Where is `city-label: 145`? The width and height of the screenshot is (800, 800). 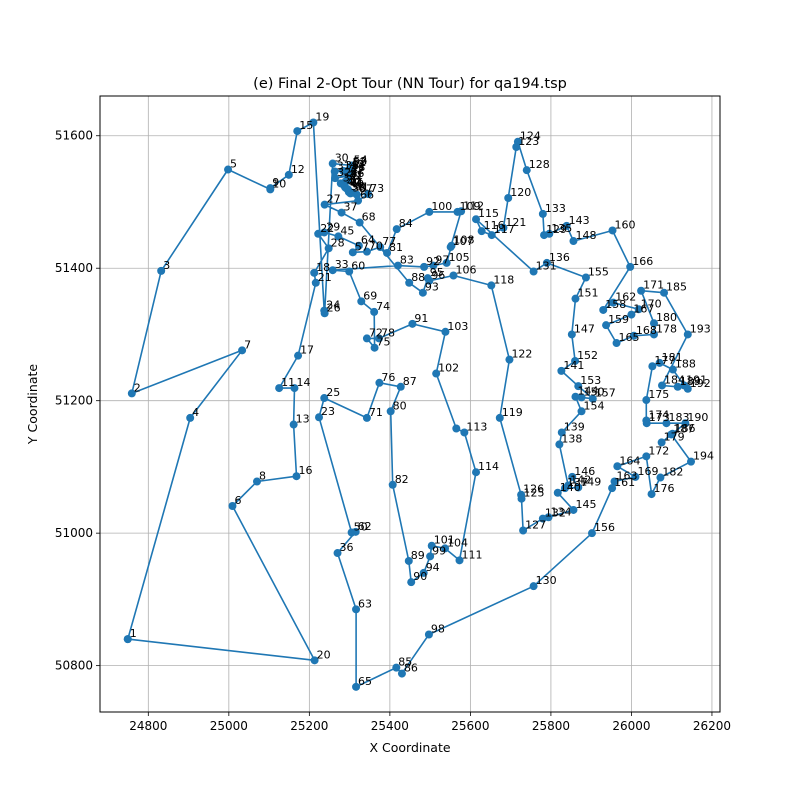
city-label: 145 is located at coordinates (585, 504).